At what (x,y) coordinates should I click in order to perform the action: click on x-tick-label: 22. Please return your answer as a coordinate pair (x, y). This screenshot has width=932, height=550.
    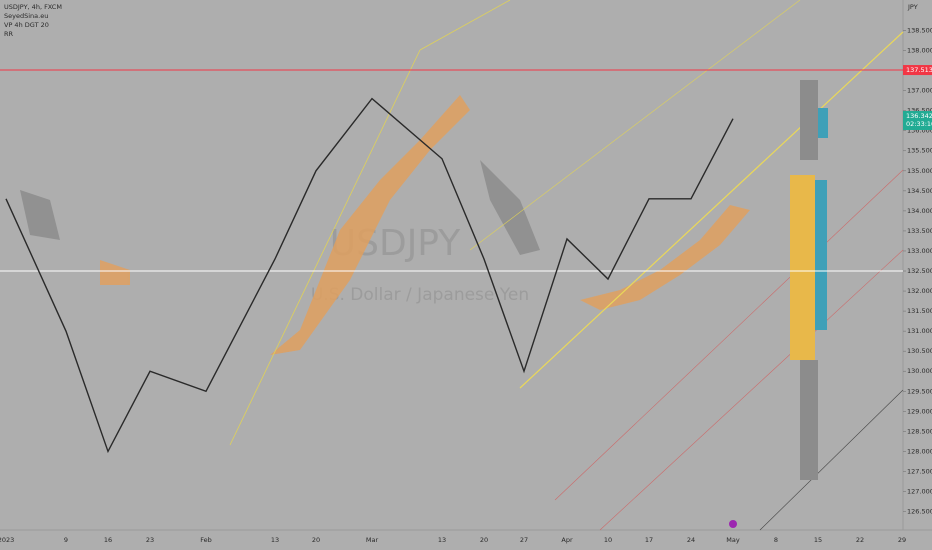
    Looking at the image, I should click on (860, 540).